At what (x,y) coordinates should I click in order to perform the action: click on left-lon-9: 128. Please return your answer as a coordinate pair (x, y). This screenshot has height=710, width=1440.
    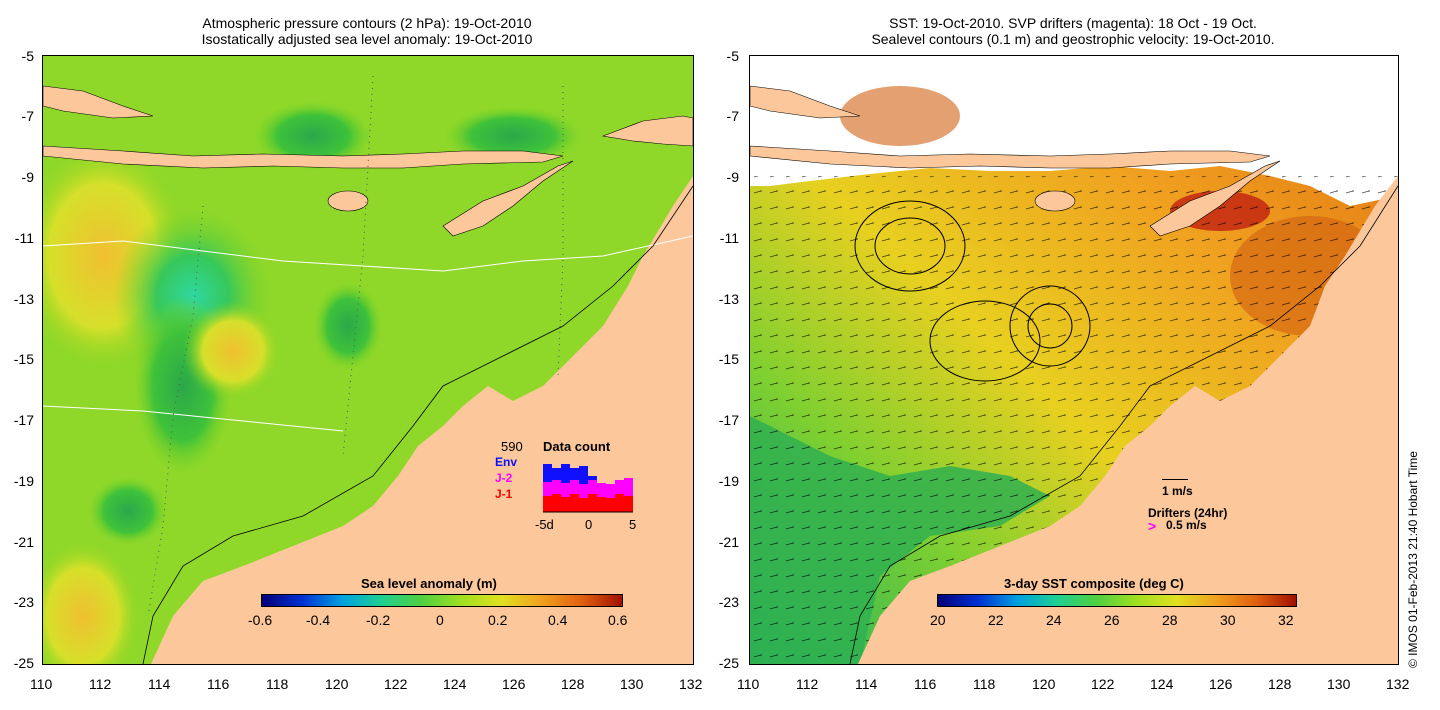
    Looking at the image, I should click on (573, 684).